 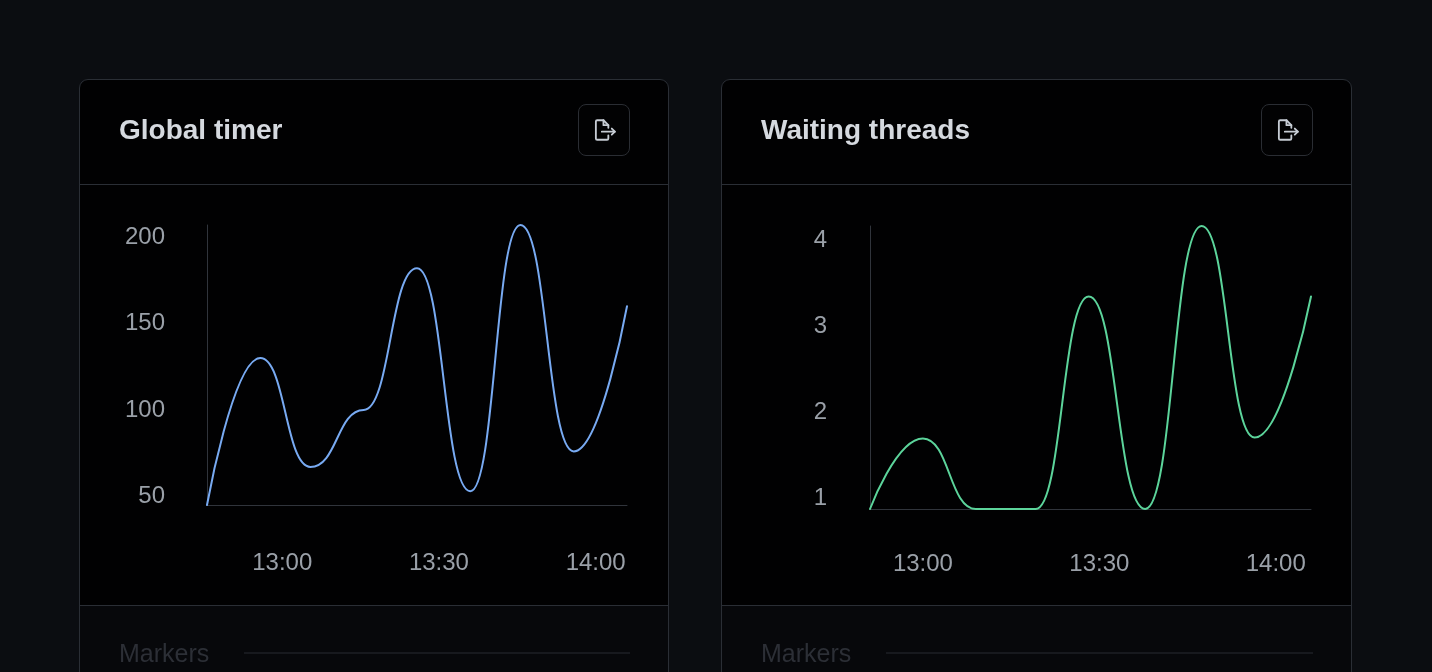 I want to click on chart-title: Global timer, so click(x=201, y=130).